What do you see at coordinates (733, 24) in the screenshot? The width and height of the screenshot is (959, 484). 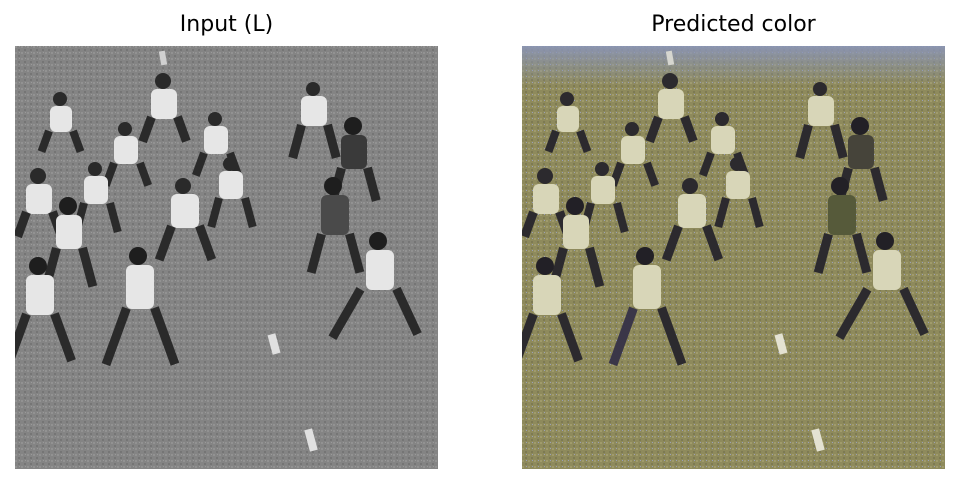 I see `predicted-panel-title: Predicted color` at bounding box center [733, 24].